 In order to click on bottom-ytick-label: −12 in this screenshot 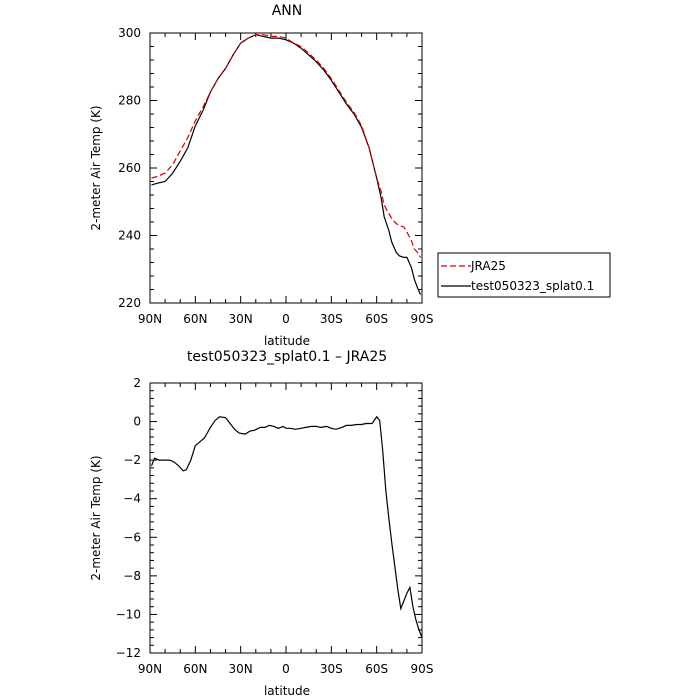, I will do `click(128, 653)`.